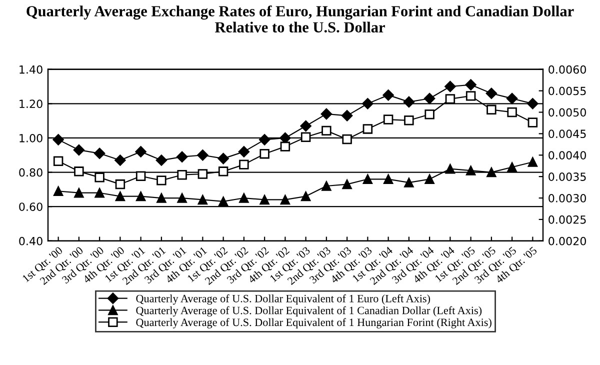 This screenshot has width=600, height=365. Describe the element at coordinates (30, 172) in the screenshot. I see `y-tick-label: 0.80` at that location.